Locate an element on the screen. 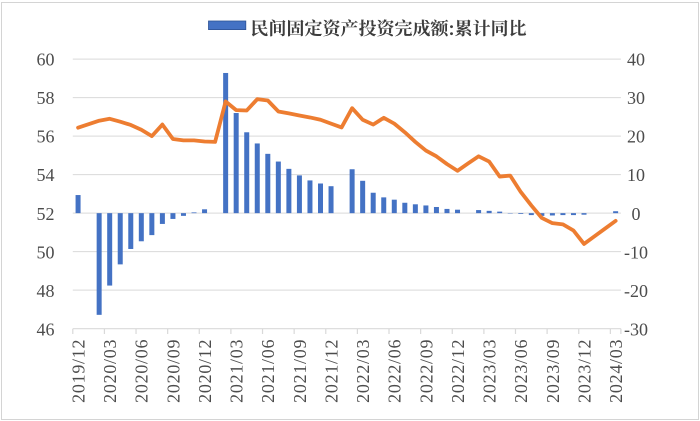 The image size is (700, 421). svg-text: -20 is located at coordinates (636, 291).